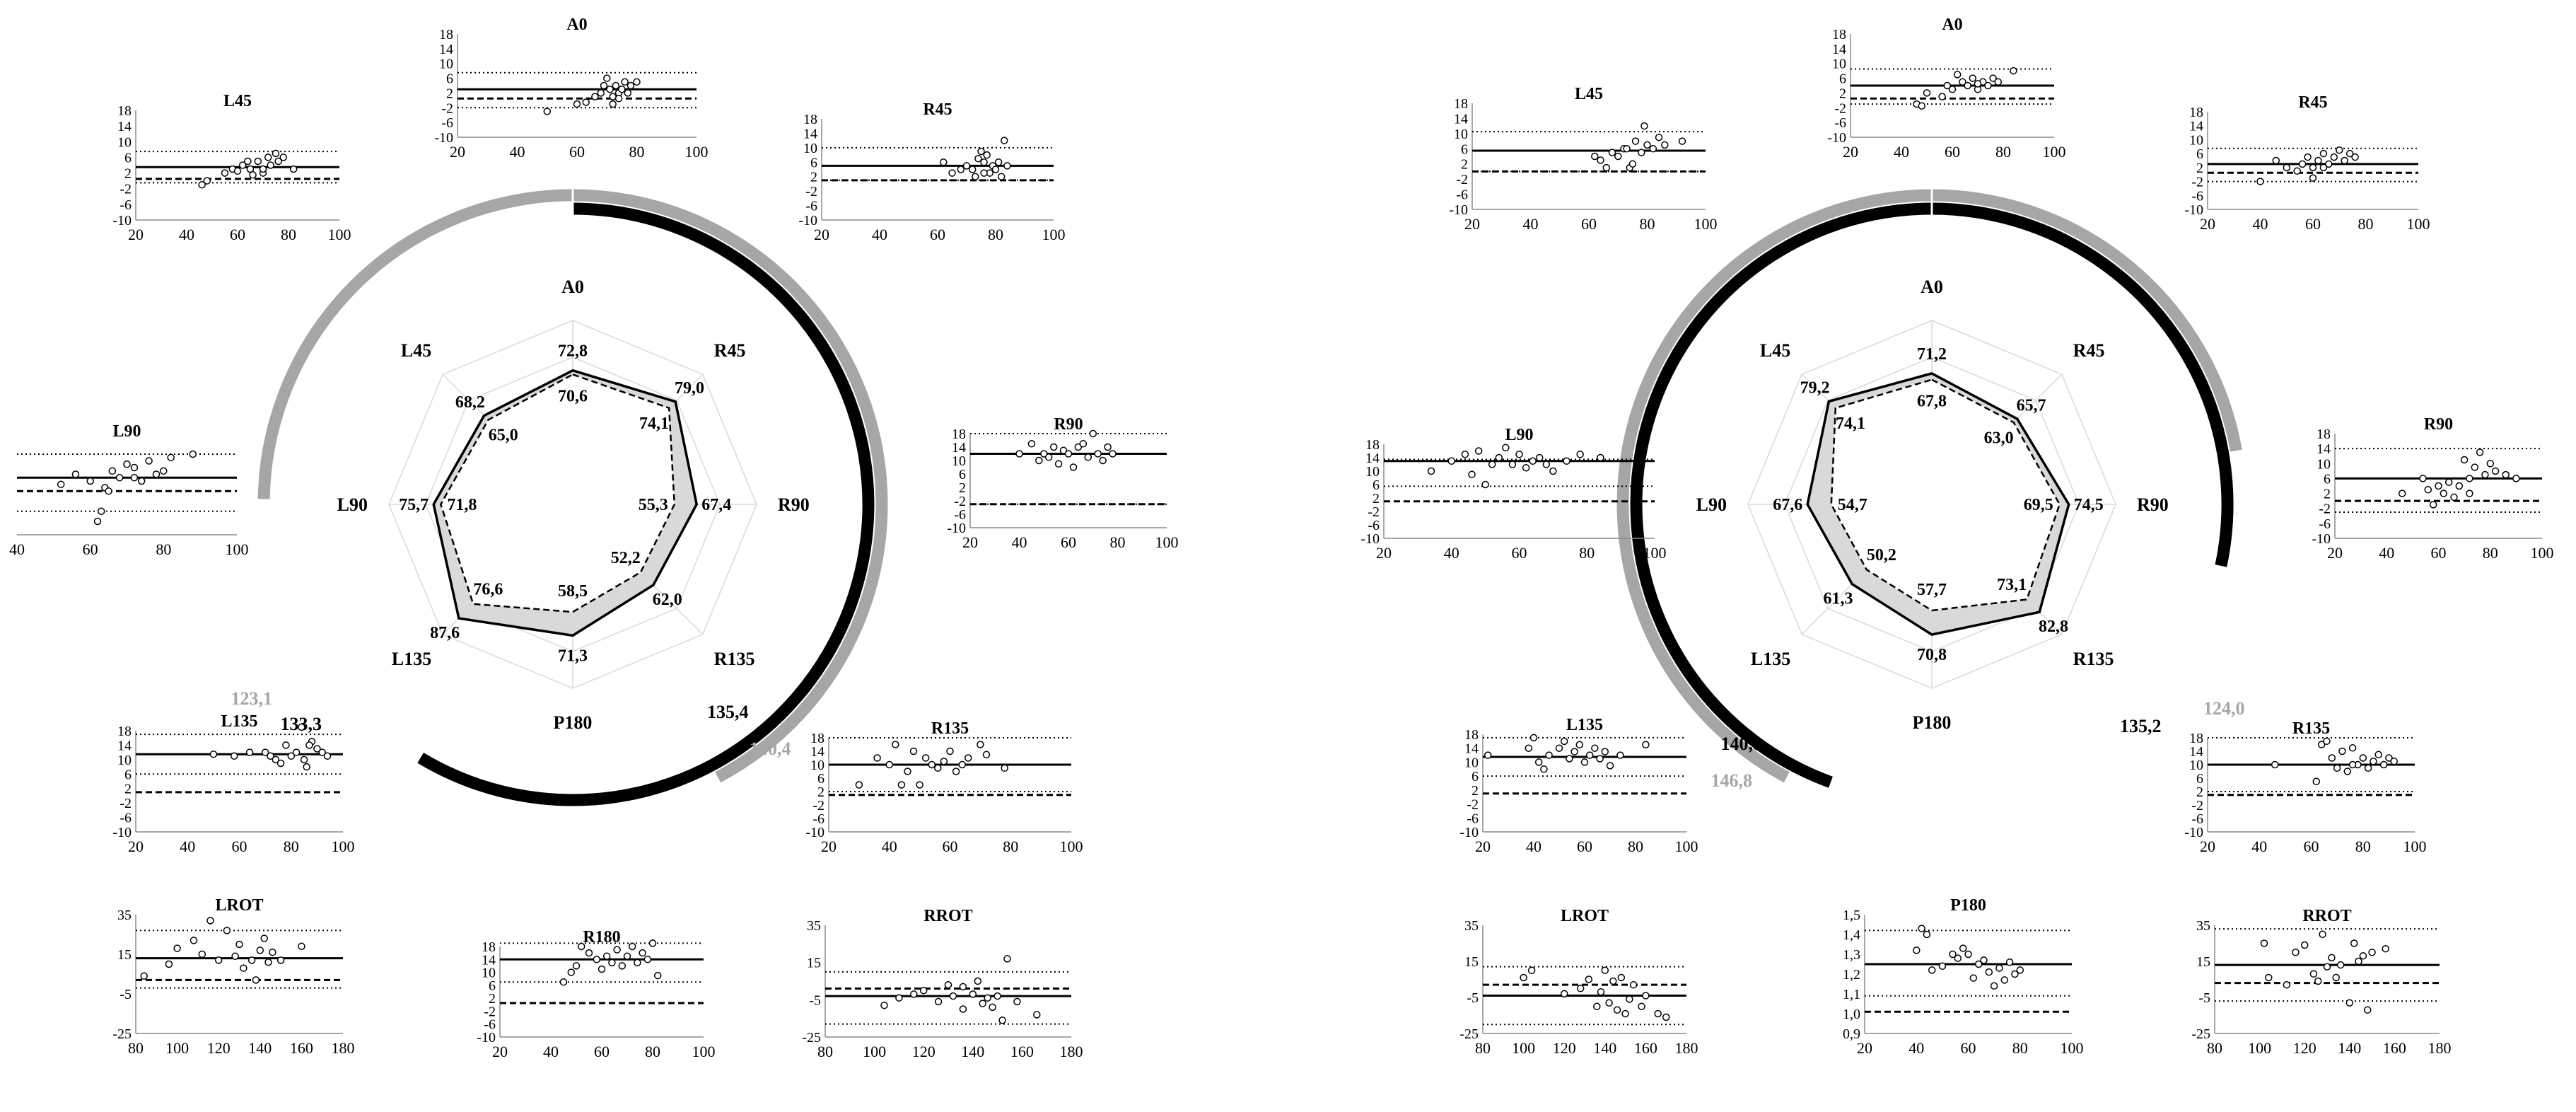 The image size is (2576, 1112). I want to click on inset-title: R90, so click(1068, 425).